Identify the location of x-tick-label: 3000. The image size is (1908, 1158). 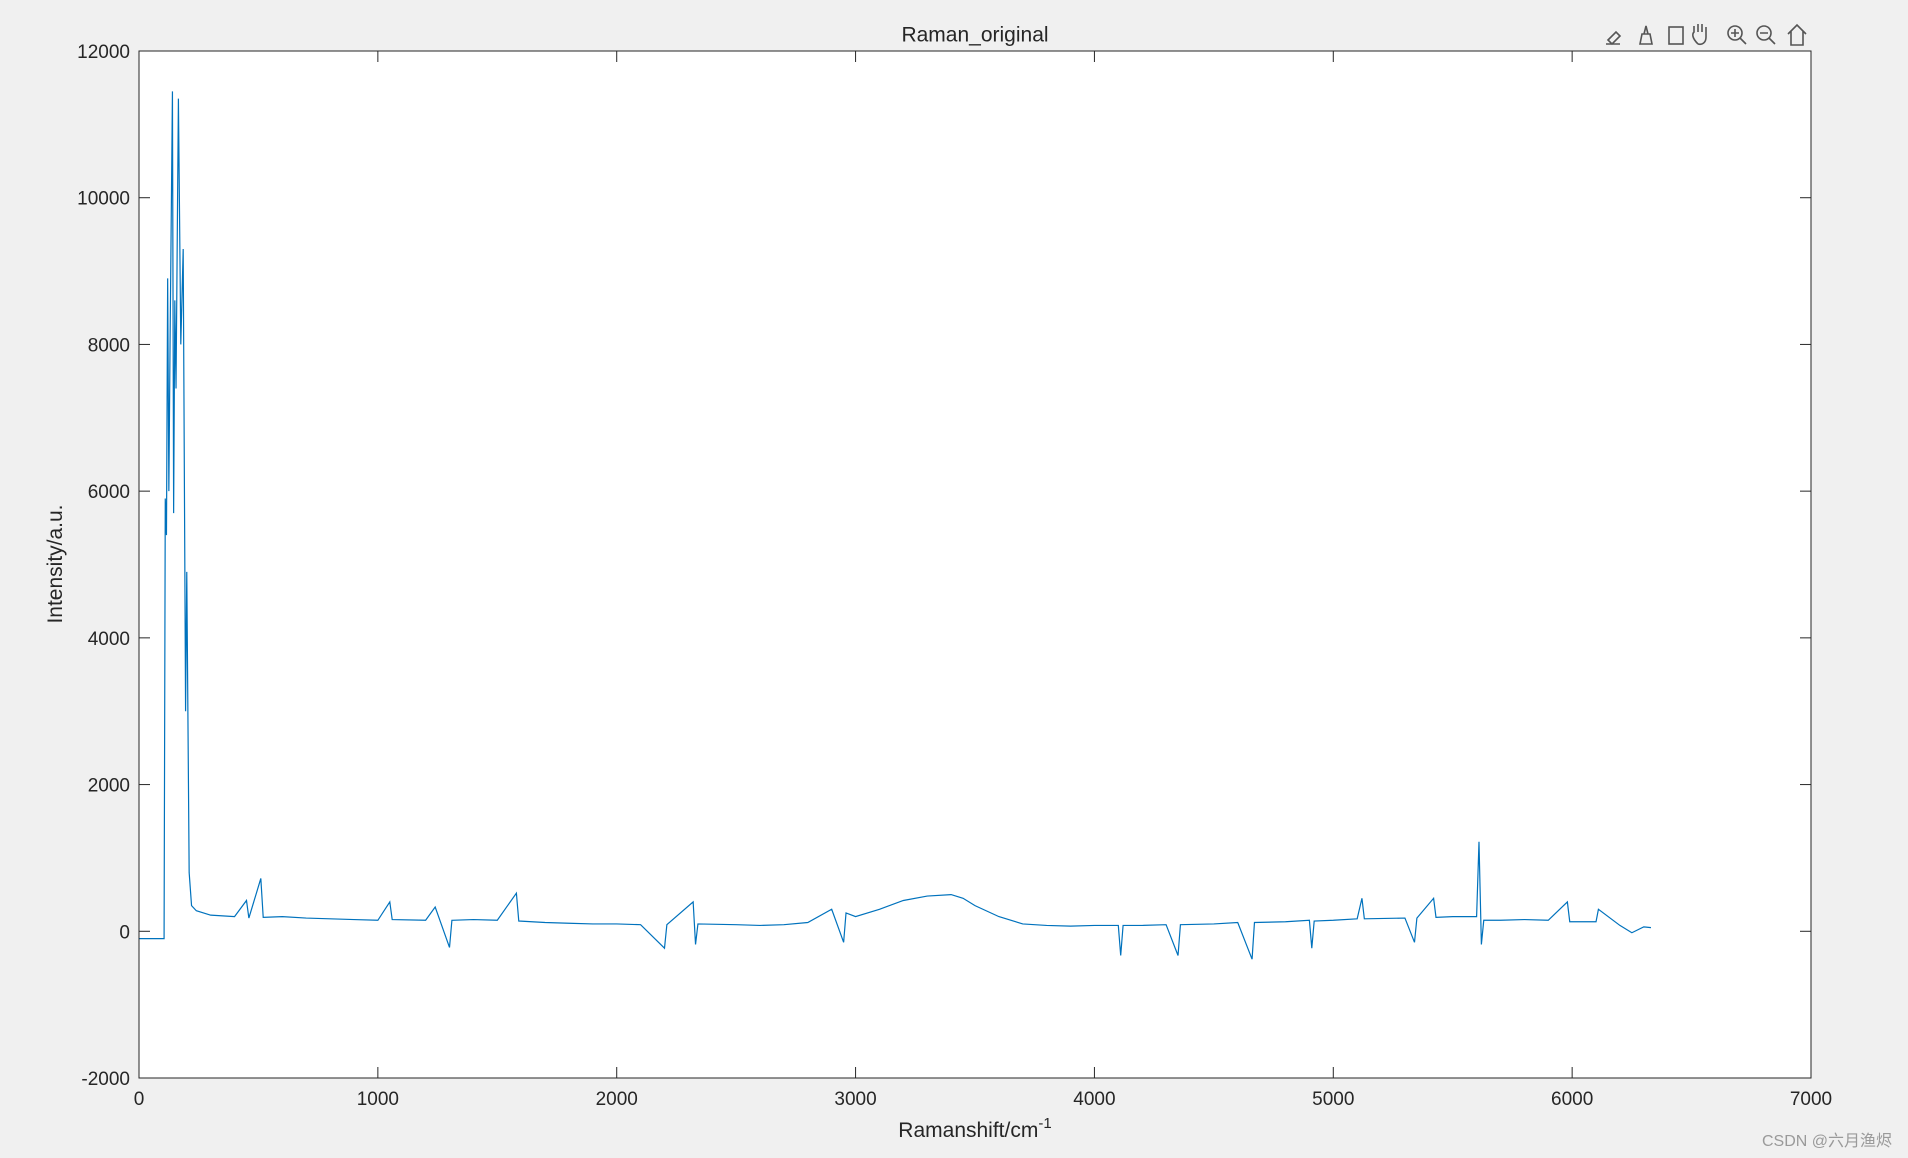
(855, 1099).